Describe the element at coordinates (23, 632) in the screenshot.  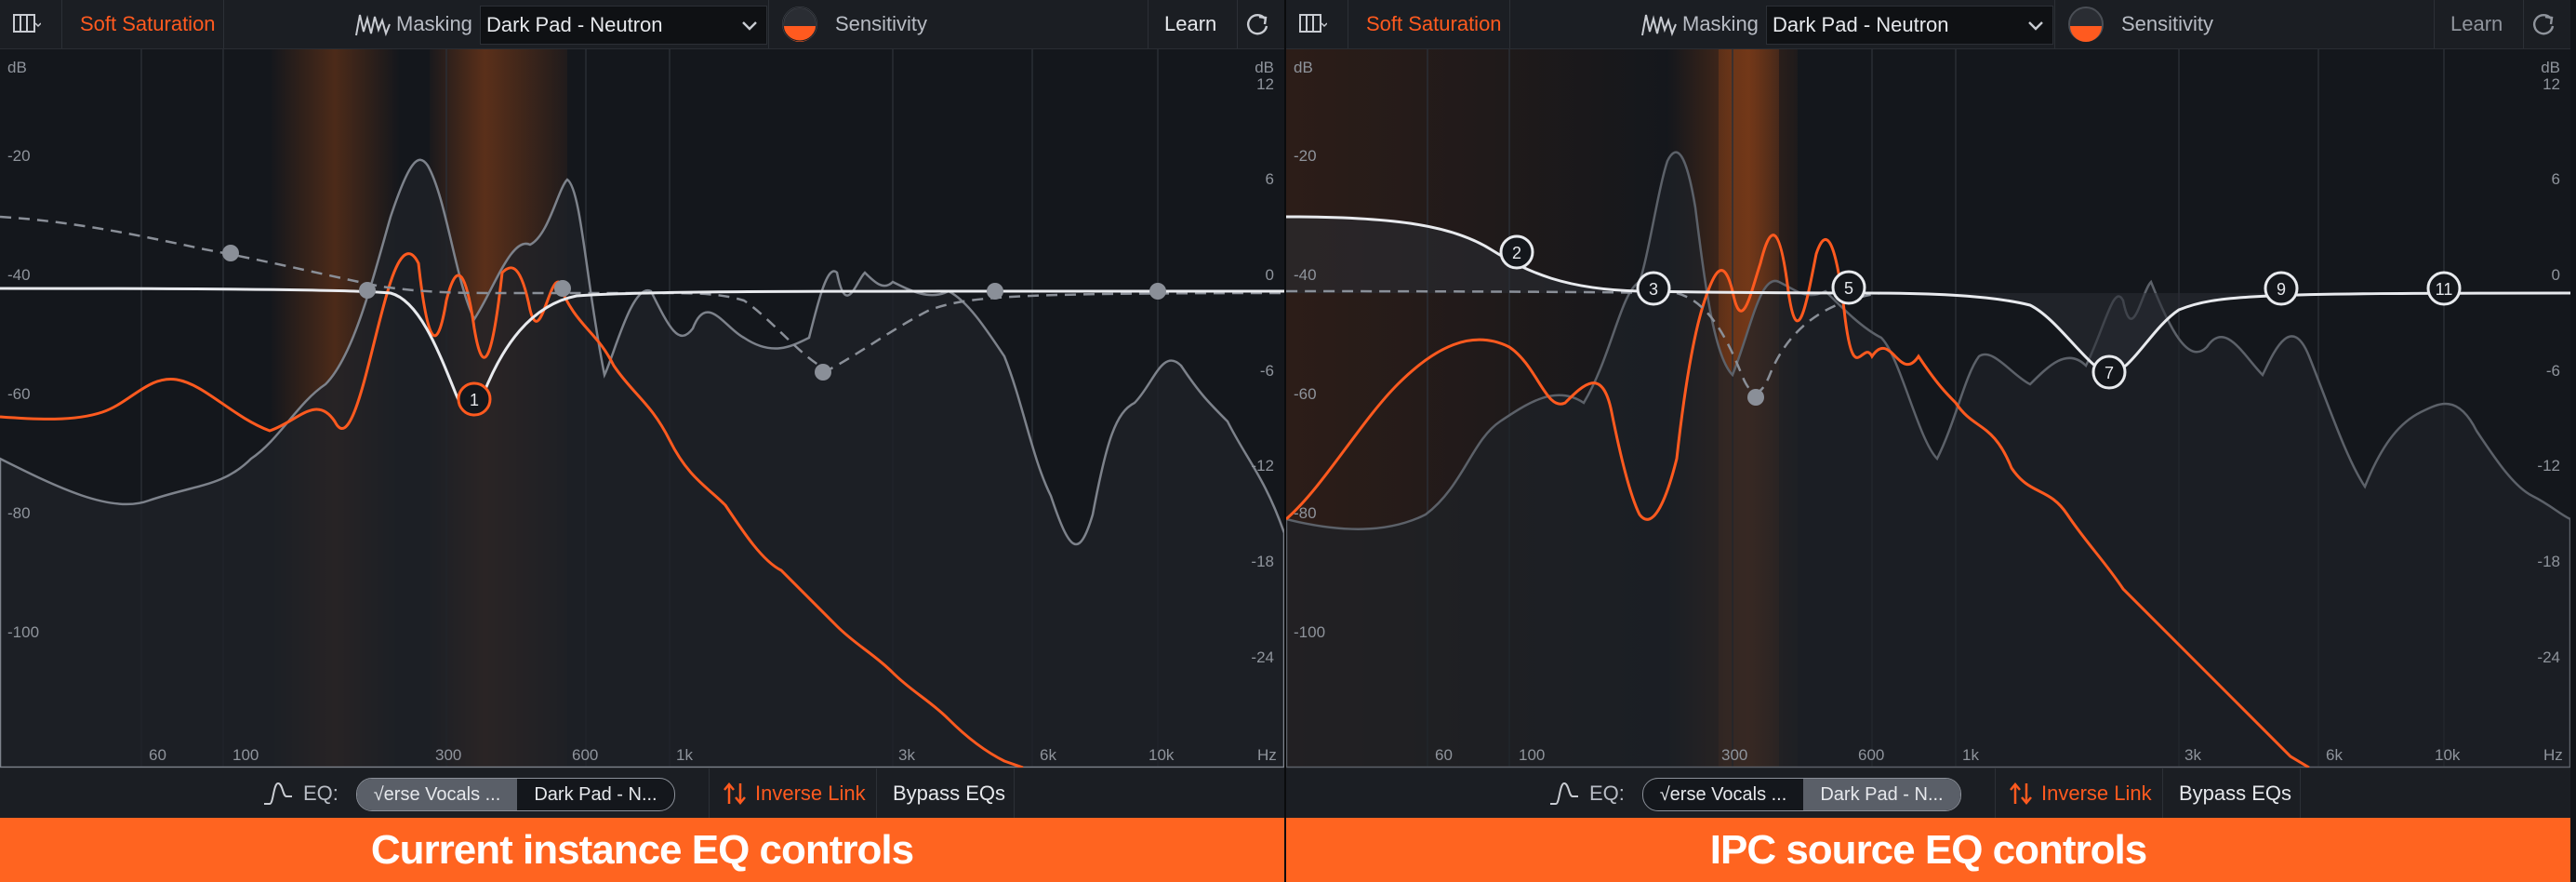
I see `axis-left-tick: -100` at that location.